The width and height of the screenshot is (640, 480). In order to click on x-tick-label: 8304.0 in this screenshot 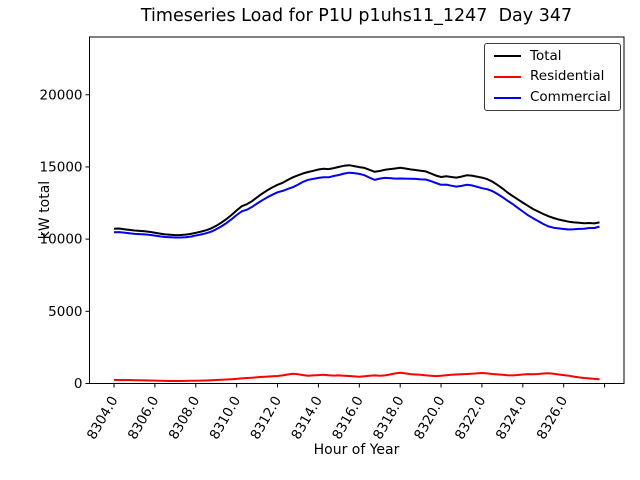, I will do `click(102, 418)`.